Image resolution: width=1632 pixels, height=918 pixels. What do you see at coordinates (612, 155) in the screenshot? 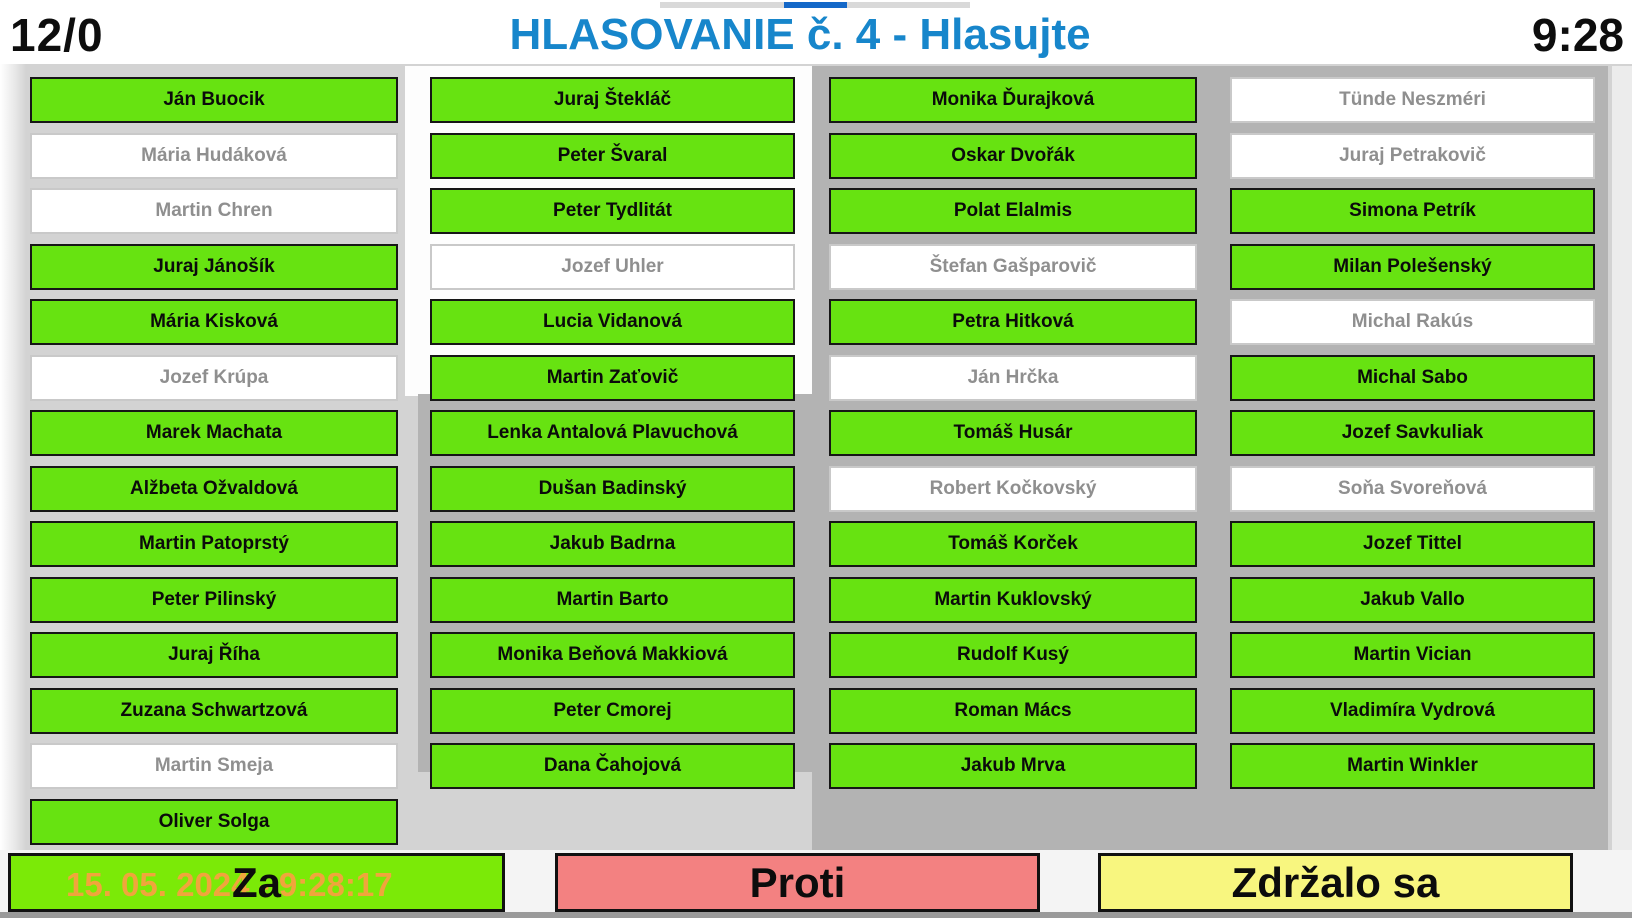
I see `member-button: Peter Švaral` at bounding box center [612, 155].